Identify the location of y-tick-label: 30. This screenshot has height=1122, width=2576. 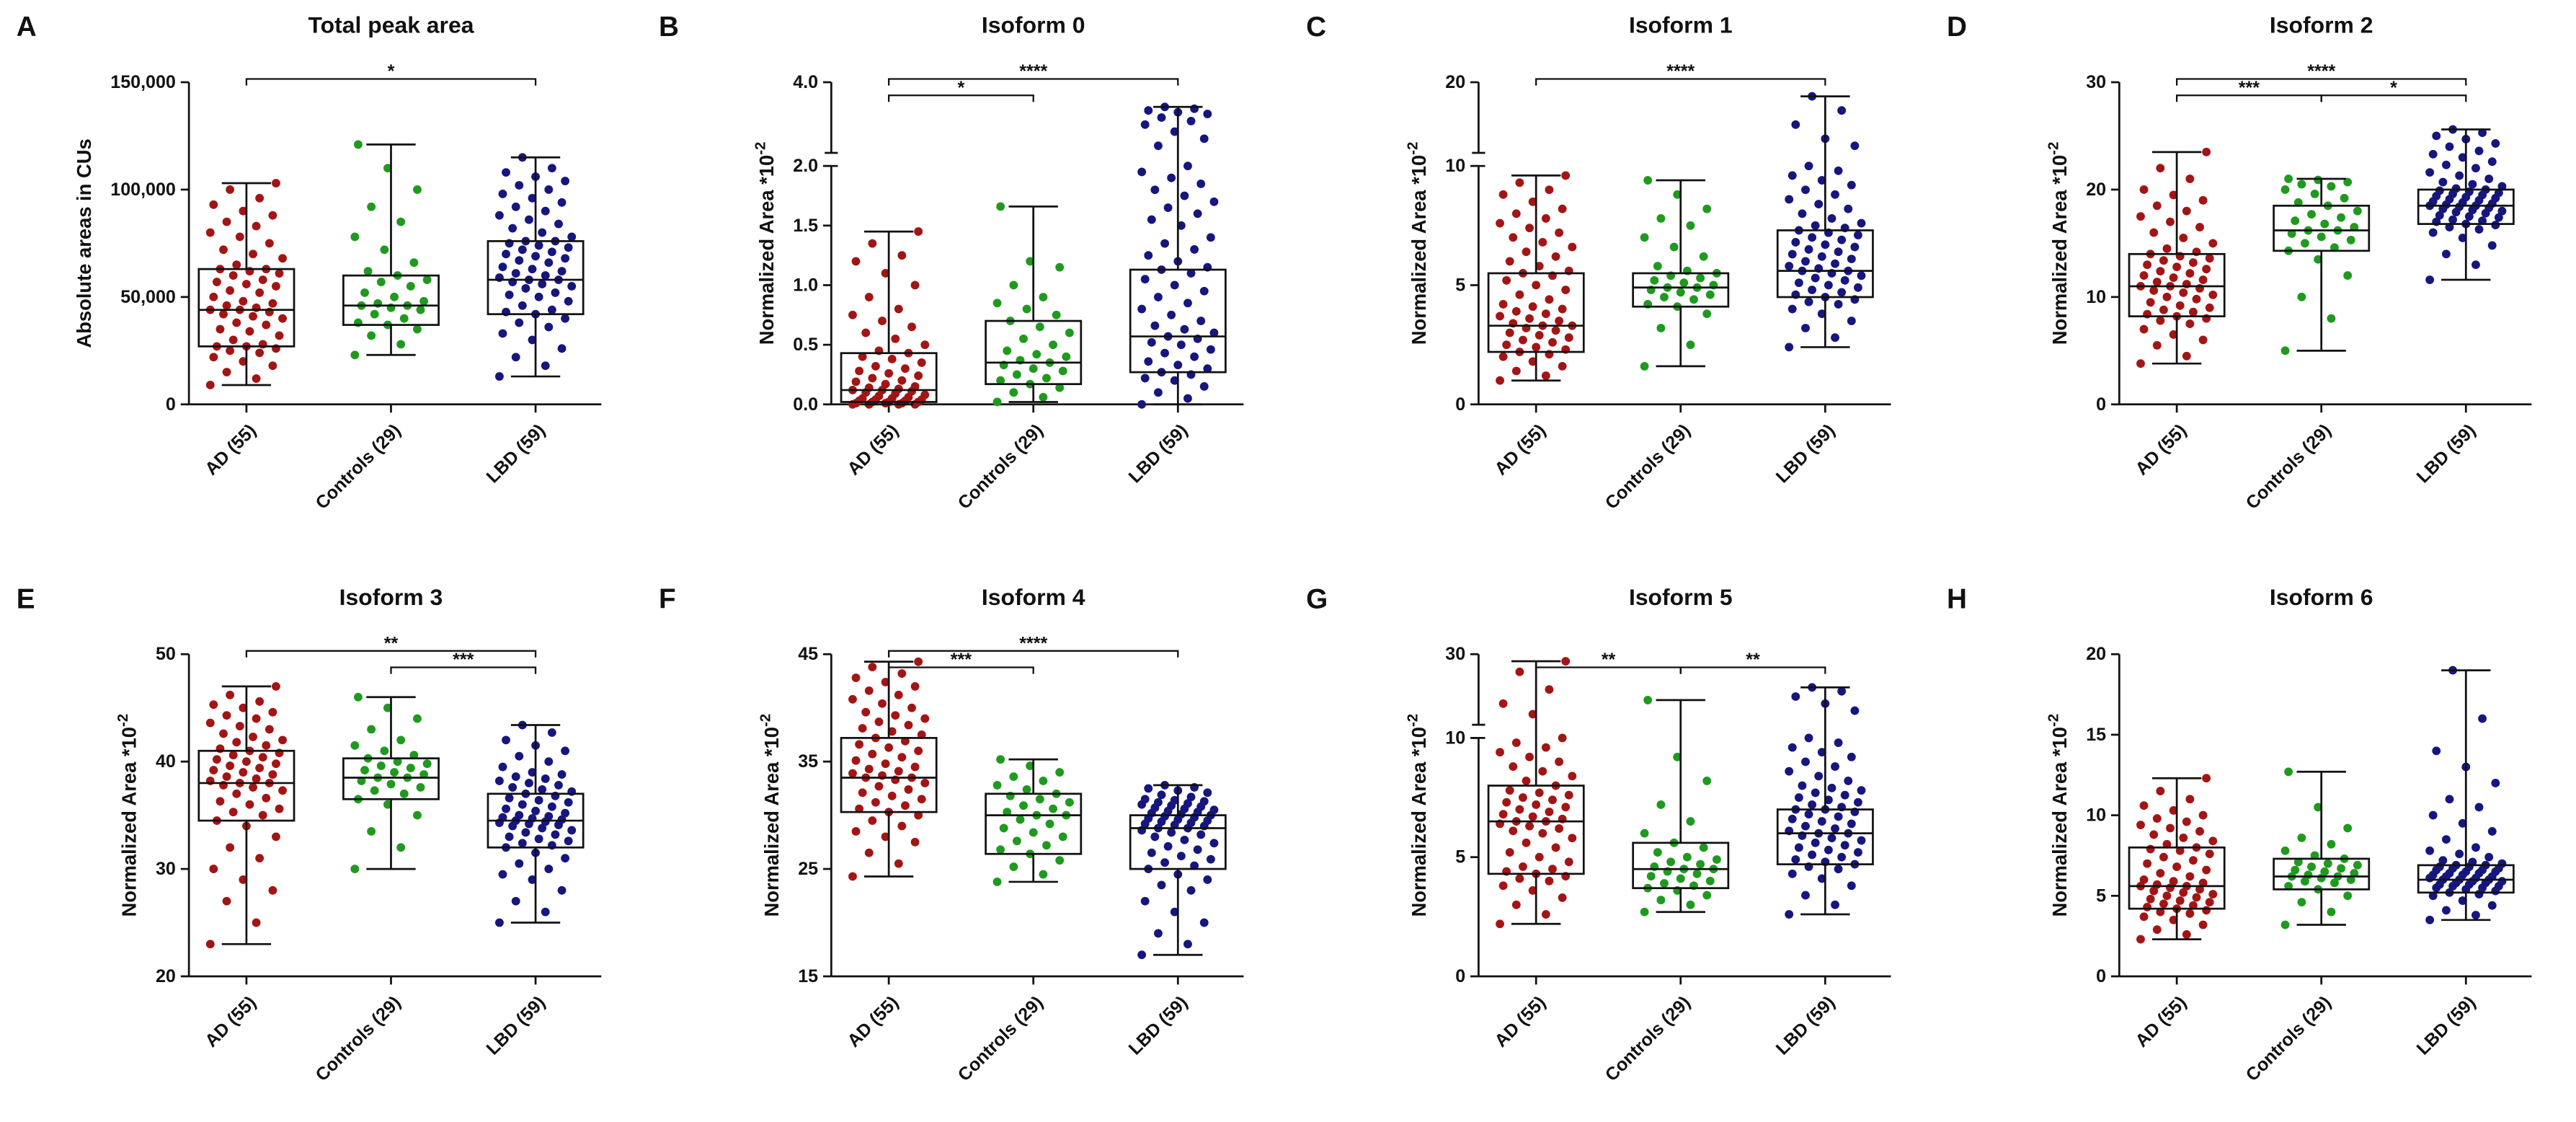
(166, 869).